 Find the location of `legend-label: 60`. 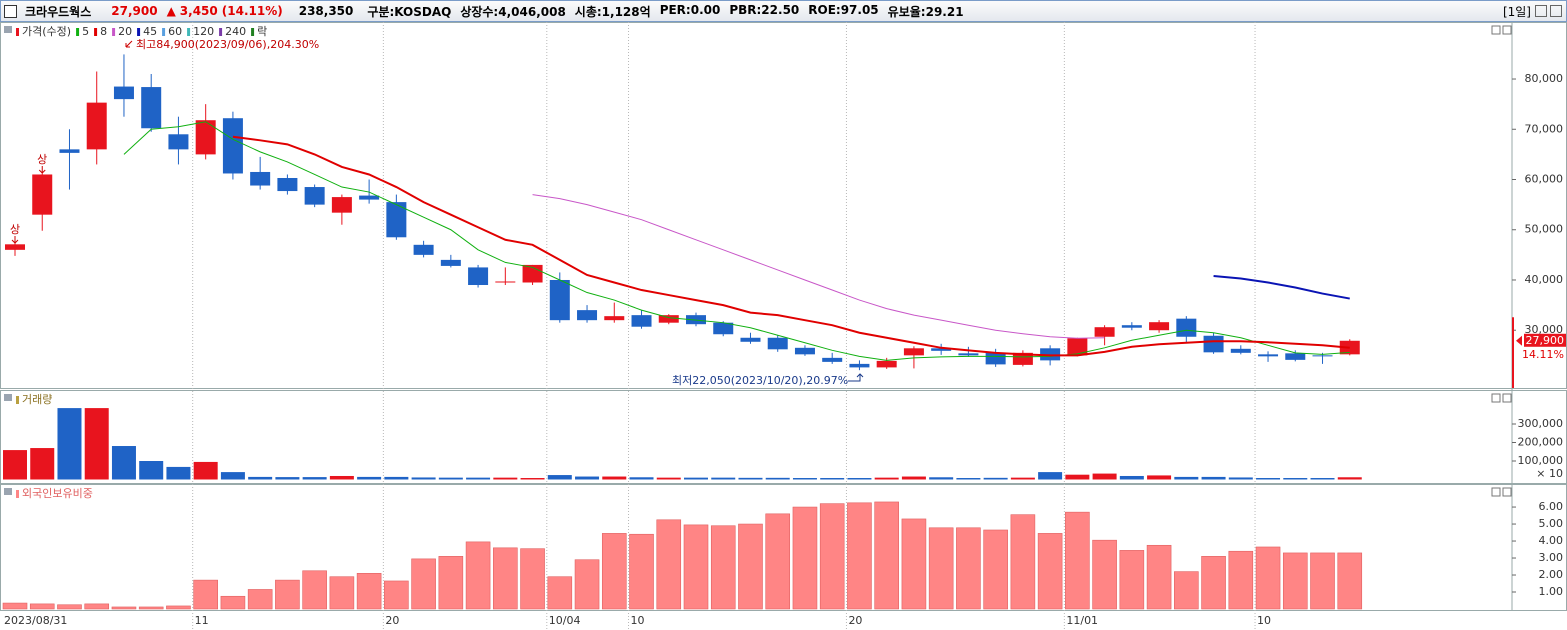

legend-label: 60 is located at coordinates (175, 31).